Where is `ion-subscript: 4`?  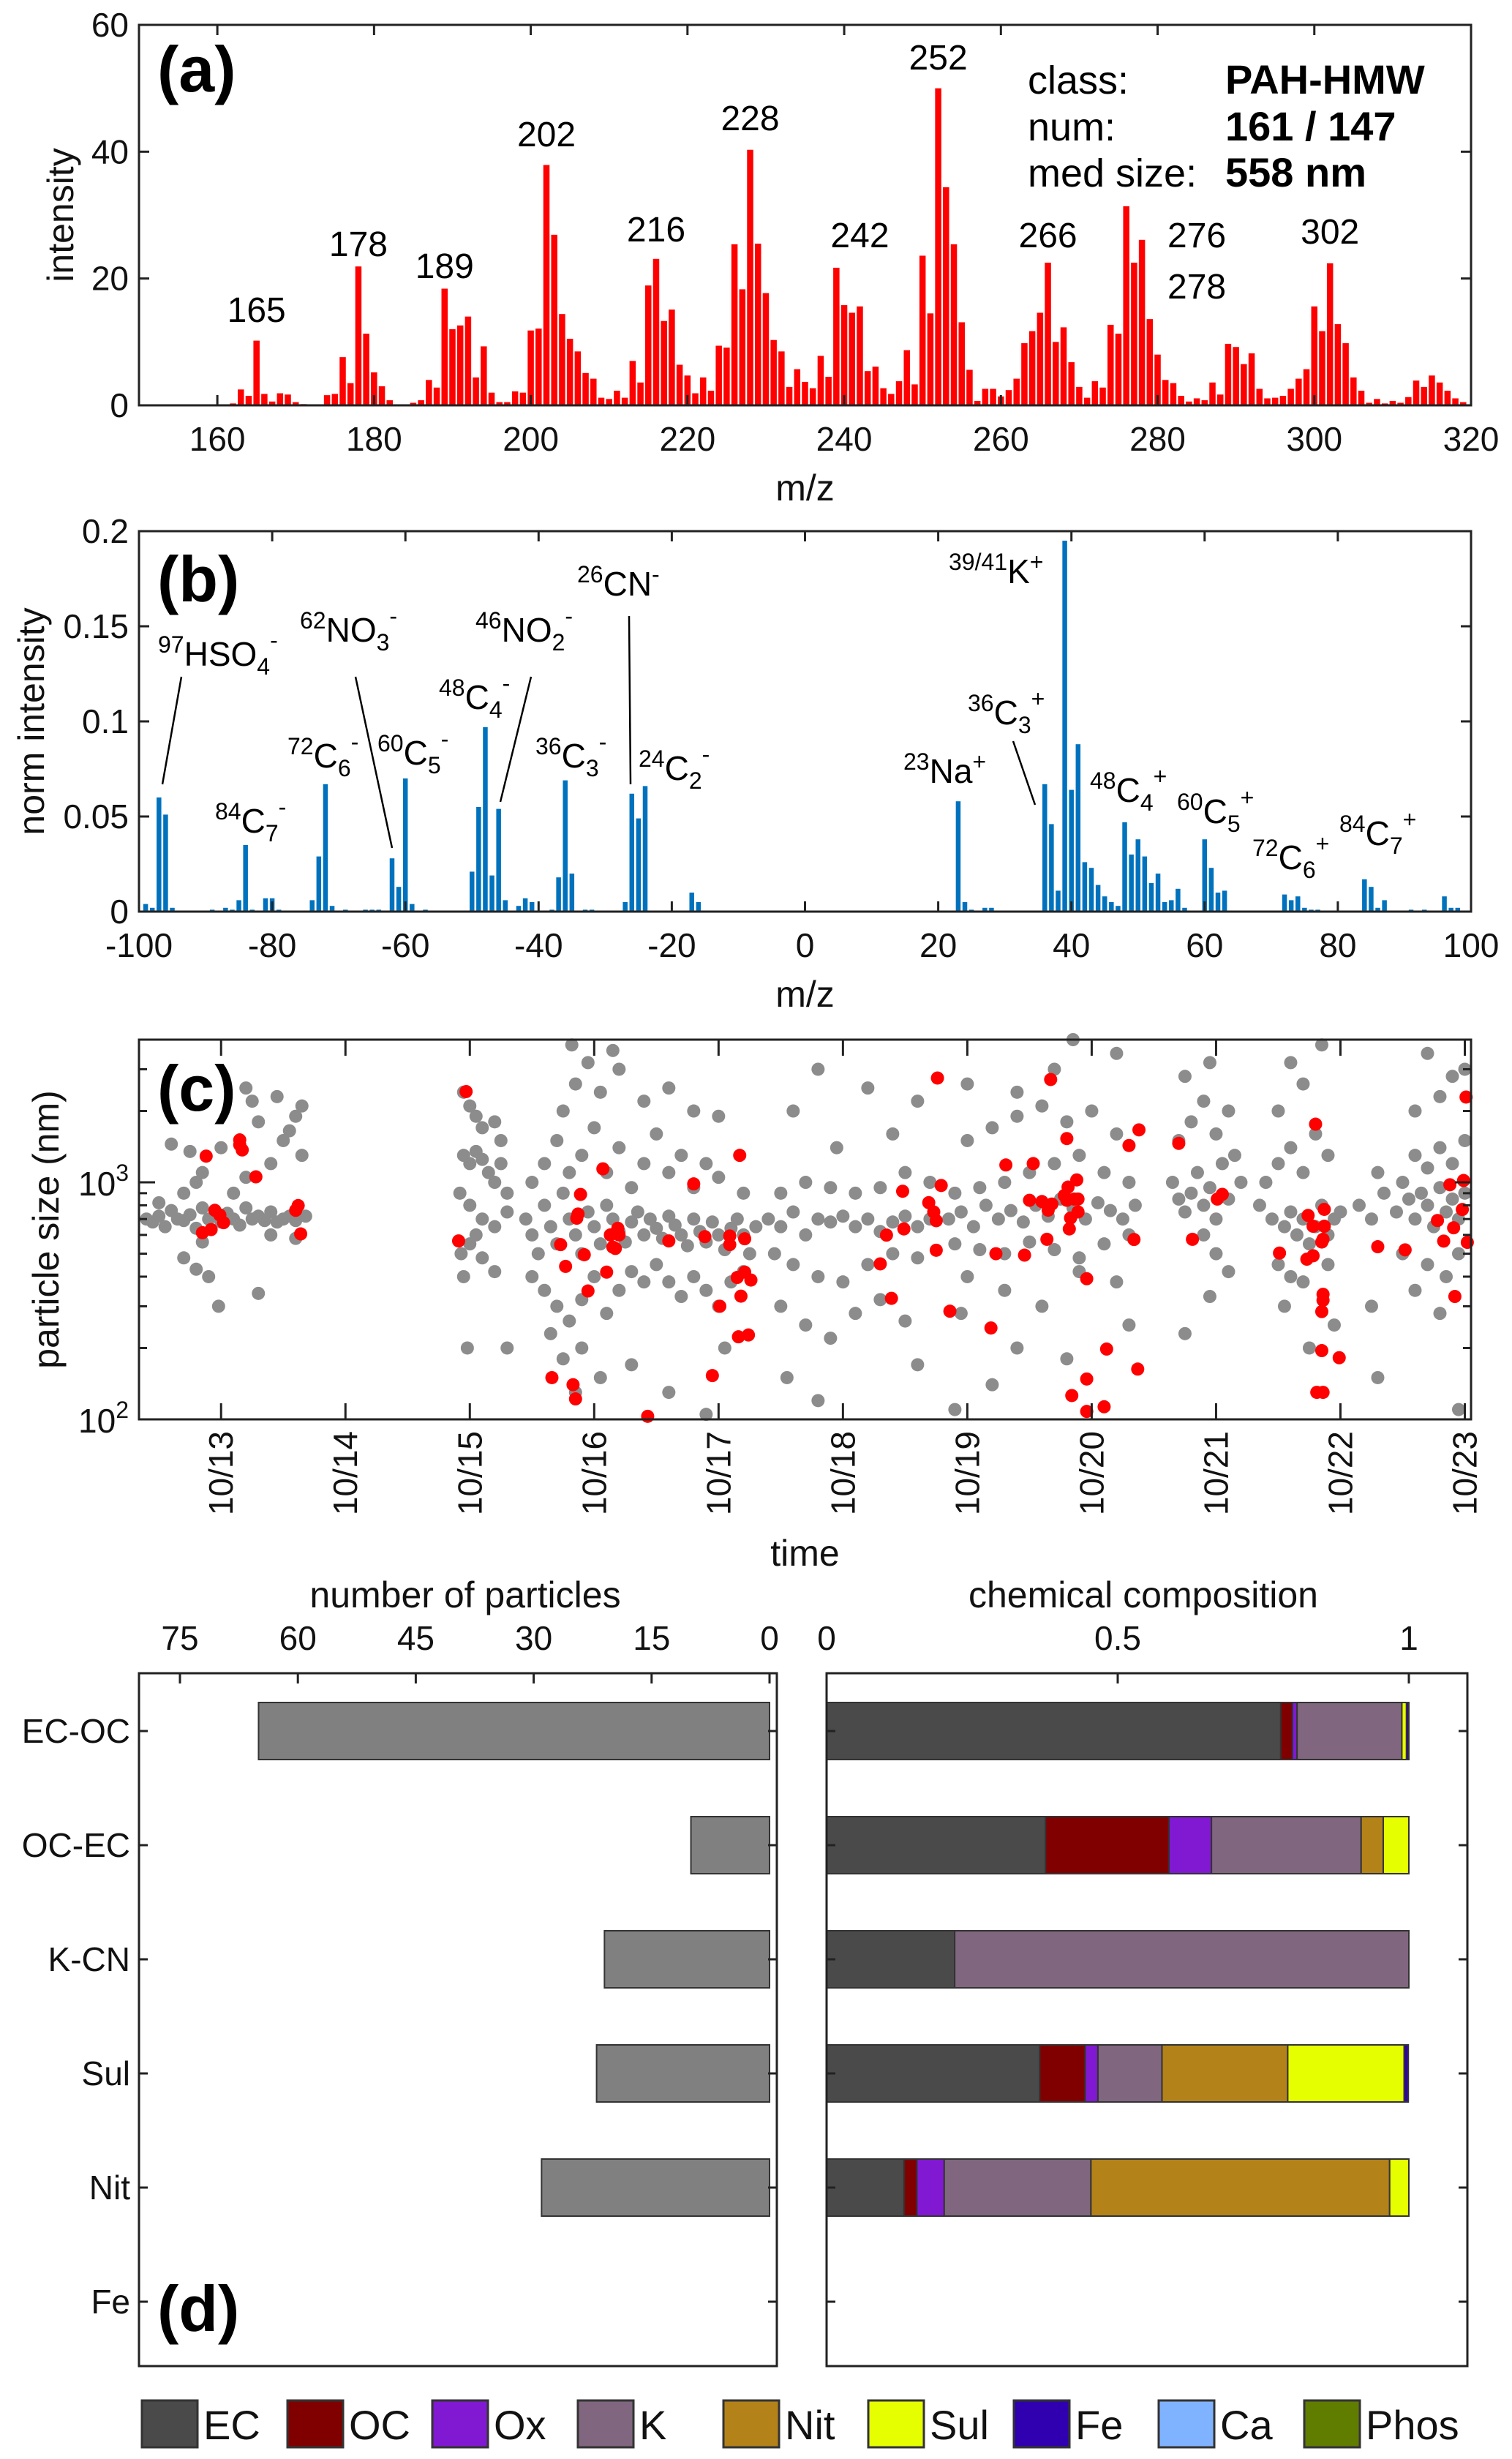 ion-subscript: 4 is located at coordinates (1147, 802).